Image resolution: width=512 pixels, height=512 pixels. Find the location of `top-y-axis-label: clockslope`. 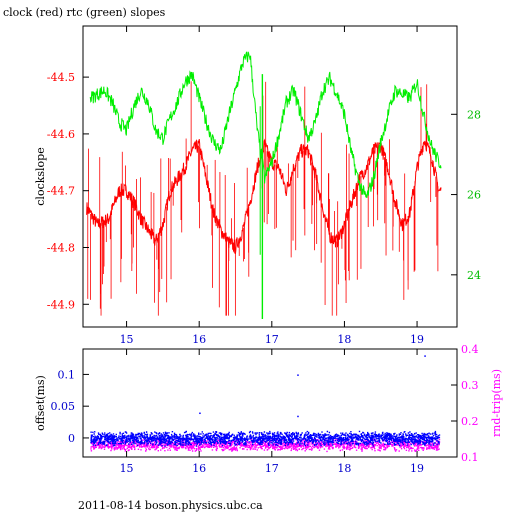

top-y-axis-label: clockslope is located at coordinates (40, 176).